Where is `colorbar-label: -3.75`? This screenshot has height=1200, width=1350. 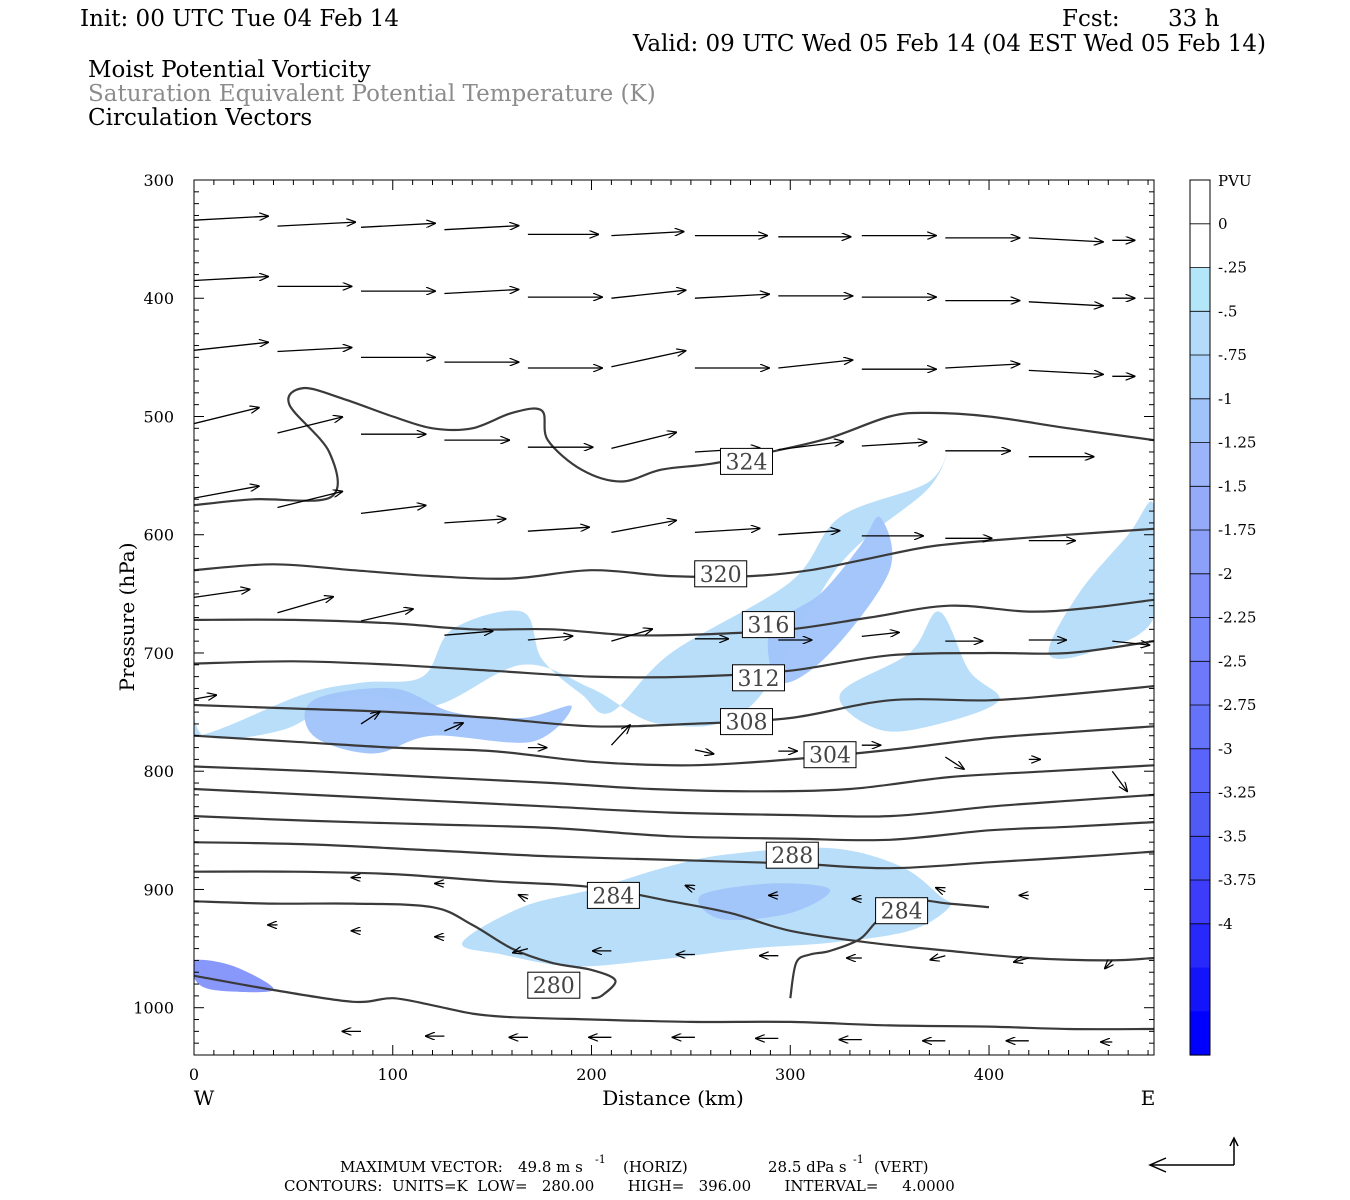 colorbar-label: -3.75 is located at coordinates (1237, 880).